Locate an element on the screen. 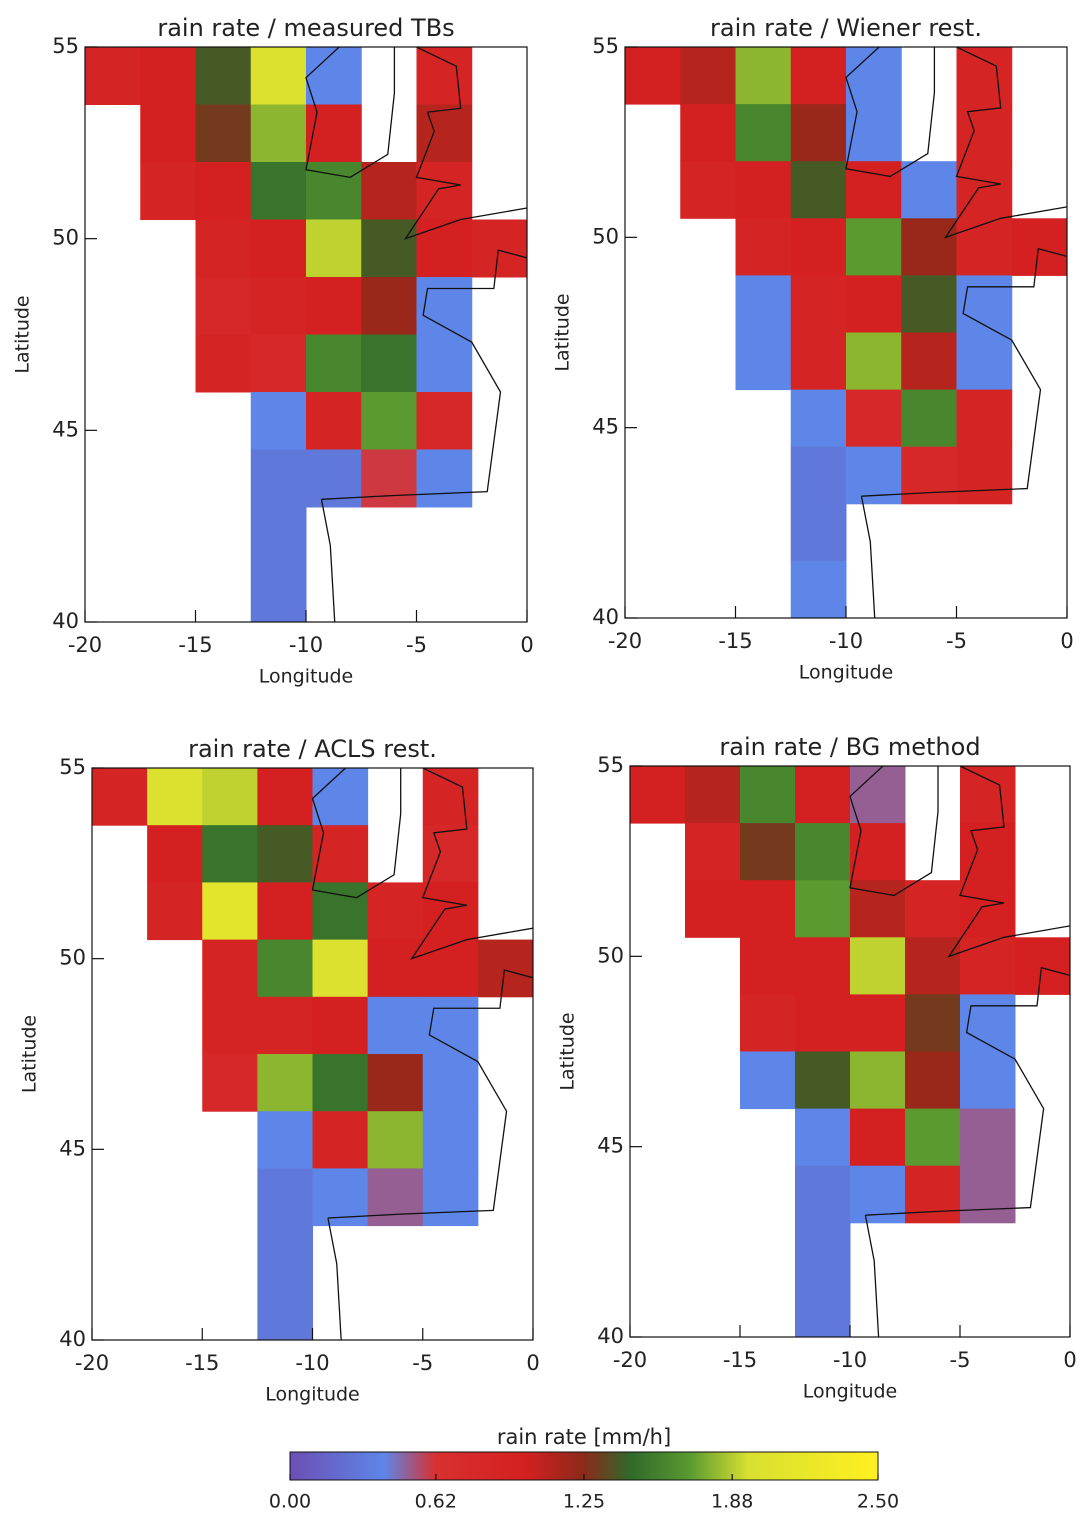 The width and height of the screenshot is (1082, 1515). panel-title: rain rate / measured TBs is located at coordinates (305, 28).